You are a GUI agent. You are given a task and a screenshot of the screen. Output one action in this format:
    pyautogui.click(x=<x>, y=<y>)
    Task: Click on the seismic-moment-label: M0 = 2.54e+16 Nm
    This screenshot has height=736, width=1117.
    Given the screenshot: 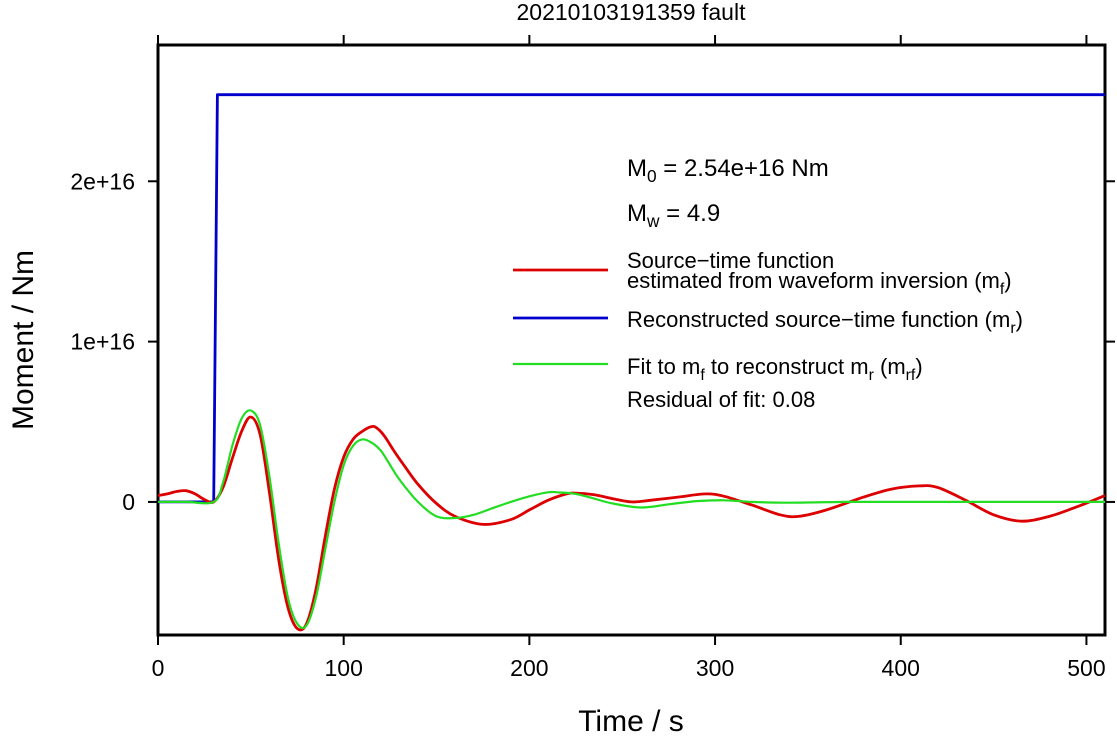 What is the action you would take?
    pyautogui.click(x=728, y=170)
    